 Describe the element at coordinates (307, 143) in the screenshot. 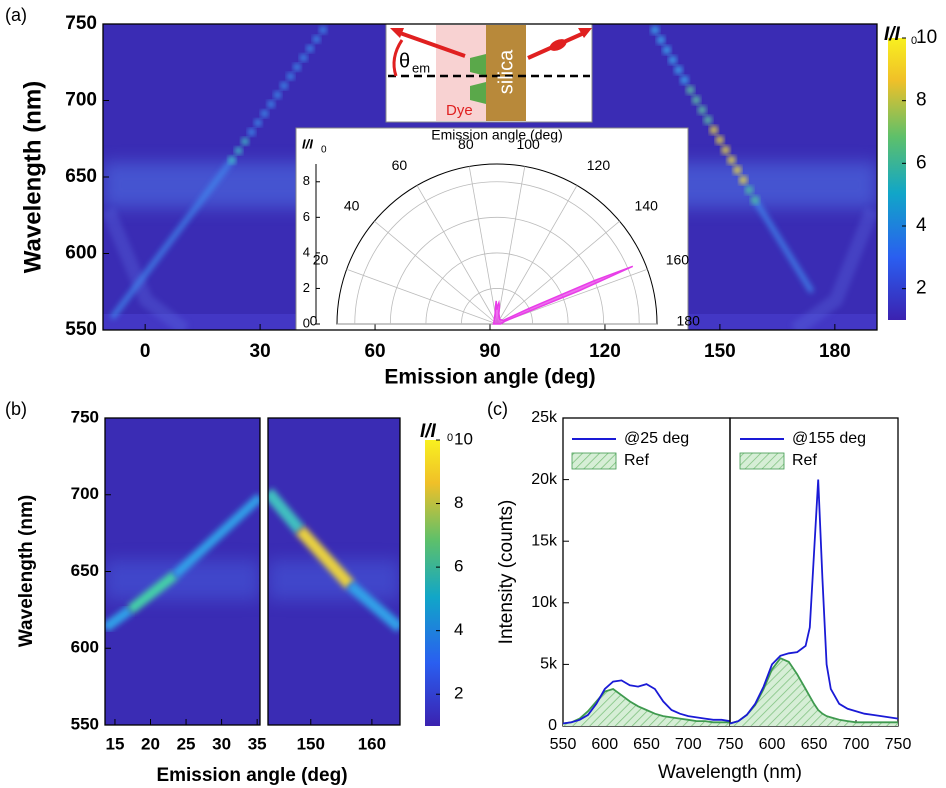

I see `r-axis-label: I/I` at that location.